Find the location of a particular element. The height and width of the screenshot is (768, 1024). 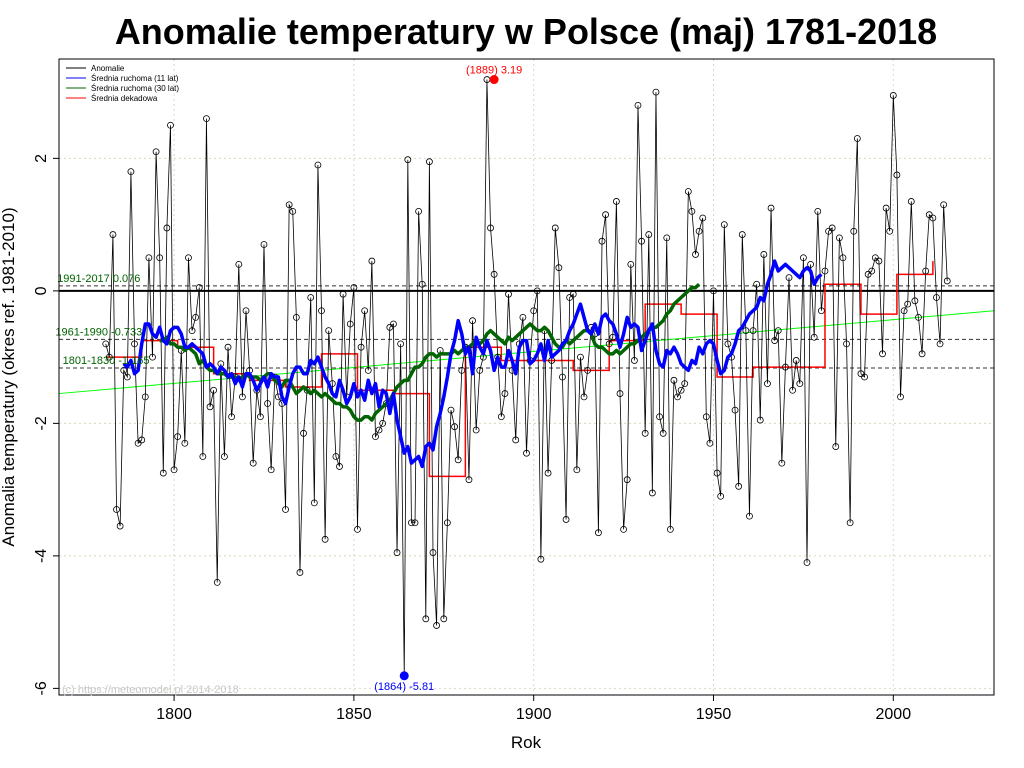

reference-label: 1991-2017 0.076 is located at coordinates (98, 279).